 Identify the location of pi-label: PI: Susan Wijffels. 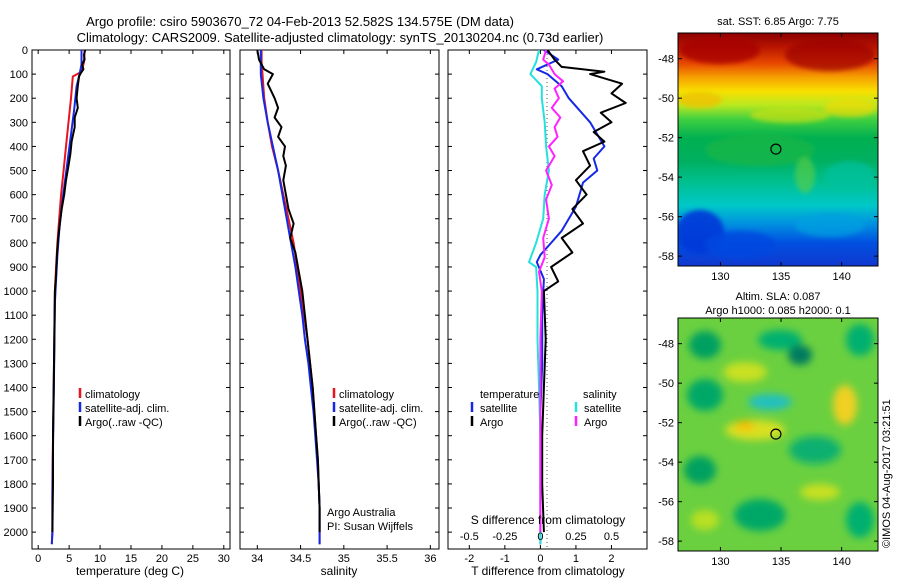
(370, 527).